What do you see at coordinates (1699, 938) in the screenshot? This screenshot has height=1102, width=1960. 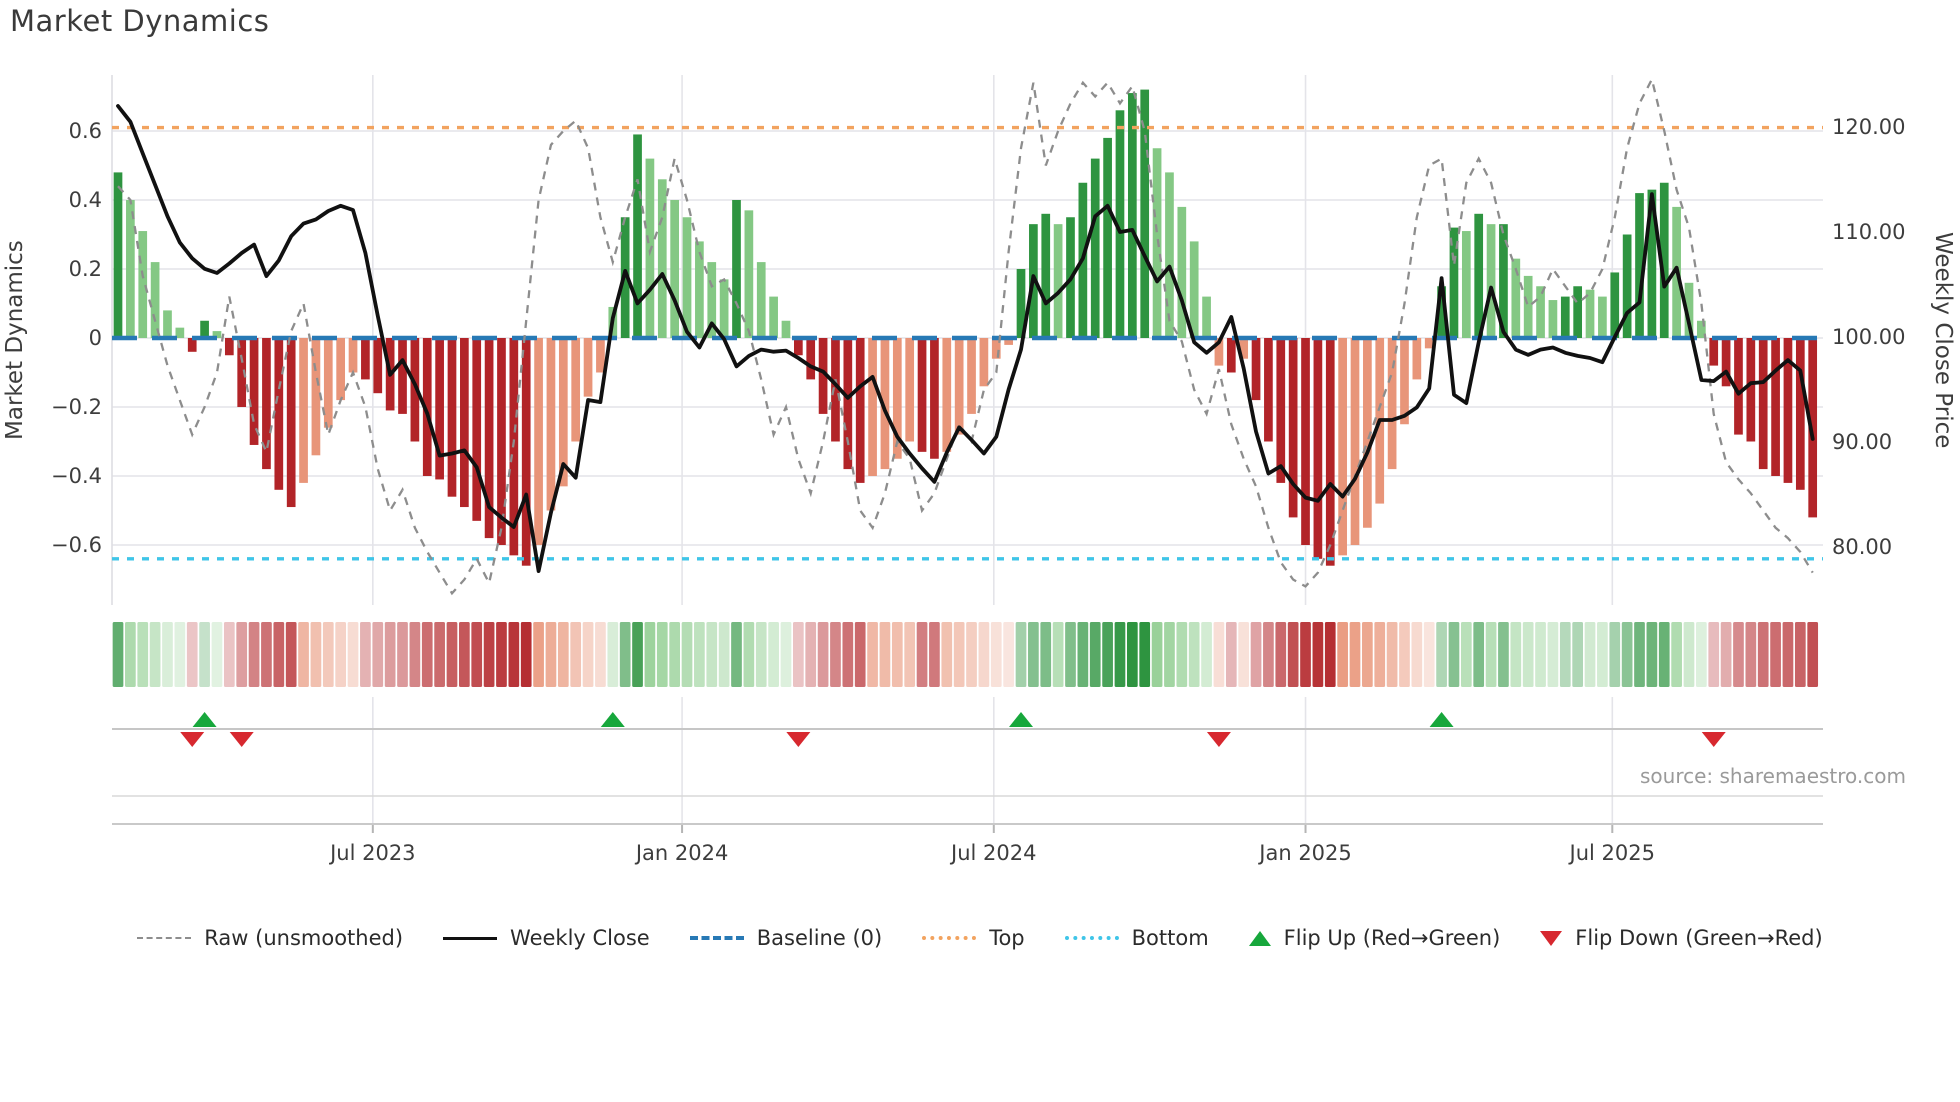 I see `legend-label-flip-down: Flip Down (Green→Red)` at bounding box center [1699, 938].